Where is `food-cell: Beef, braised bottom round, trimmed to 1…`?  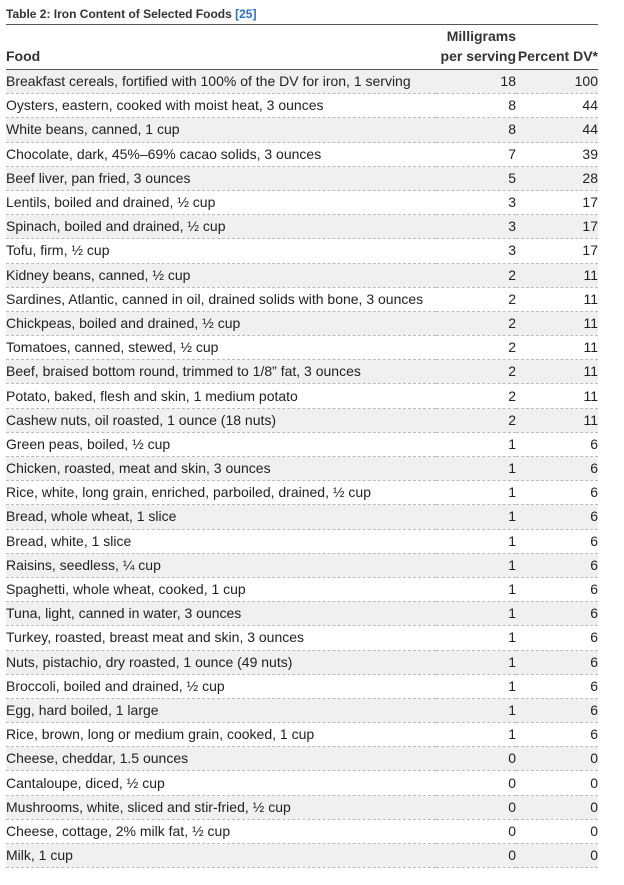
food-cell: Beef, braised bottom round, trimmed to 1… is located at coordinates (221, 372).